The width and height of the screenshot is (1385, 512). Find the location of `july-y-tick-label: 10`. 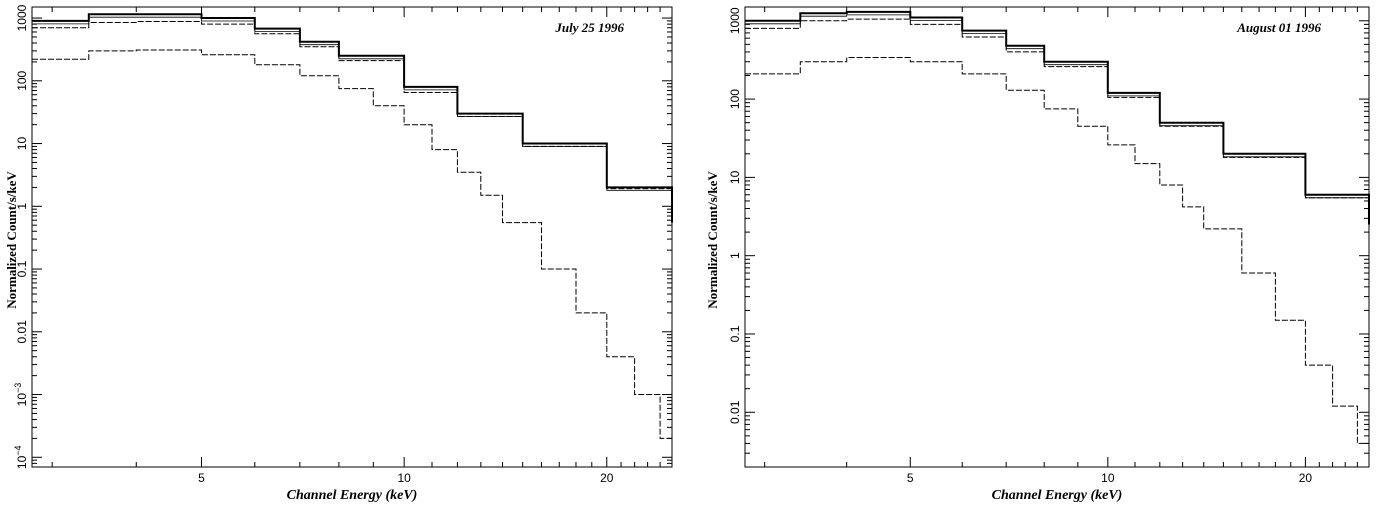

july-y-tick-label: 10 is located at coordinates (22, 144).